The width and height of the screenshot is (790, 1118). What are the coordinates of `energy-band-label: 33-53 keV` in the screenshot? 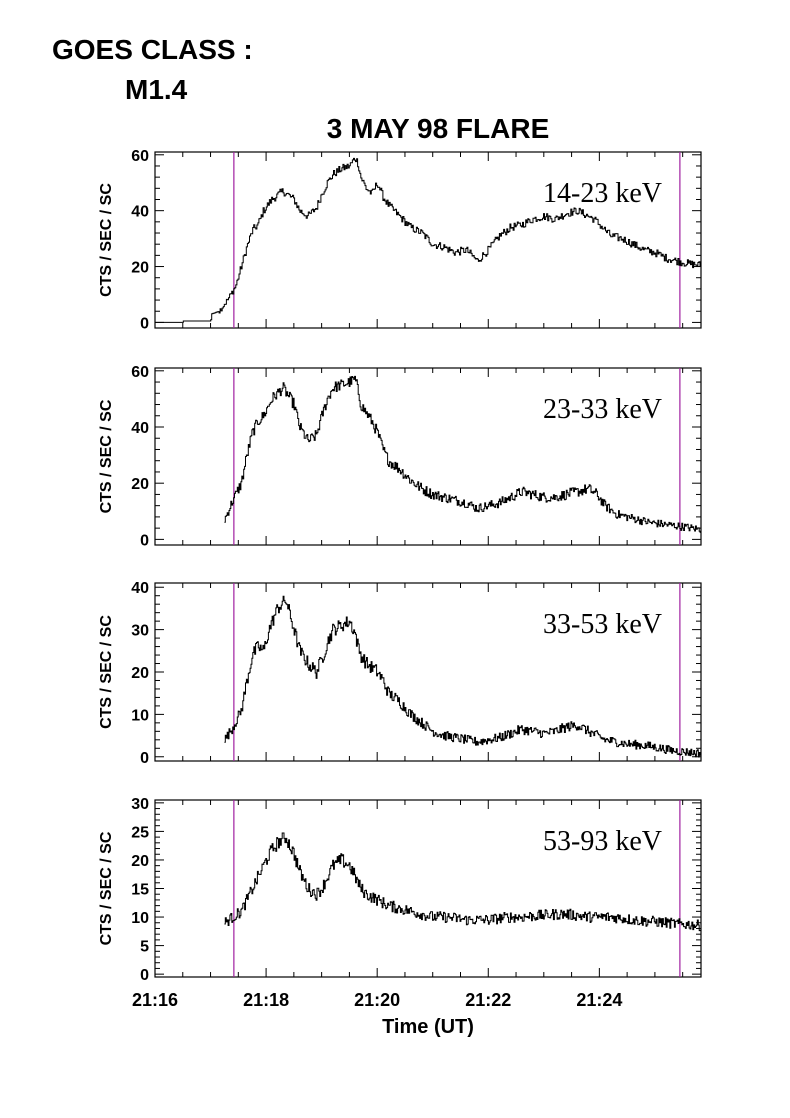 It's located at (602, 624).